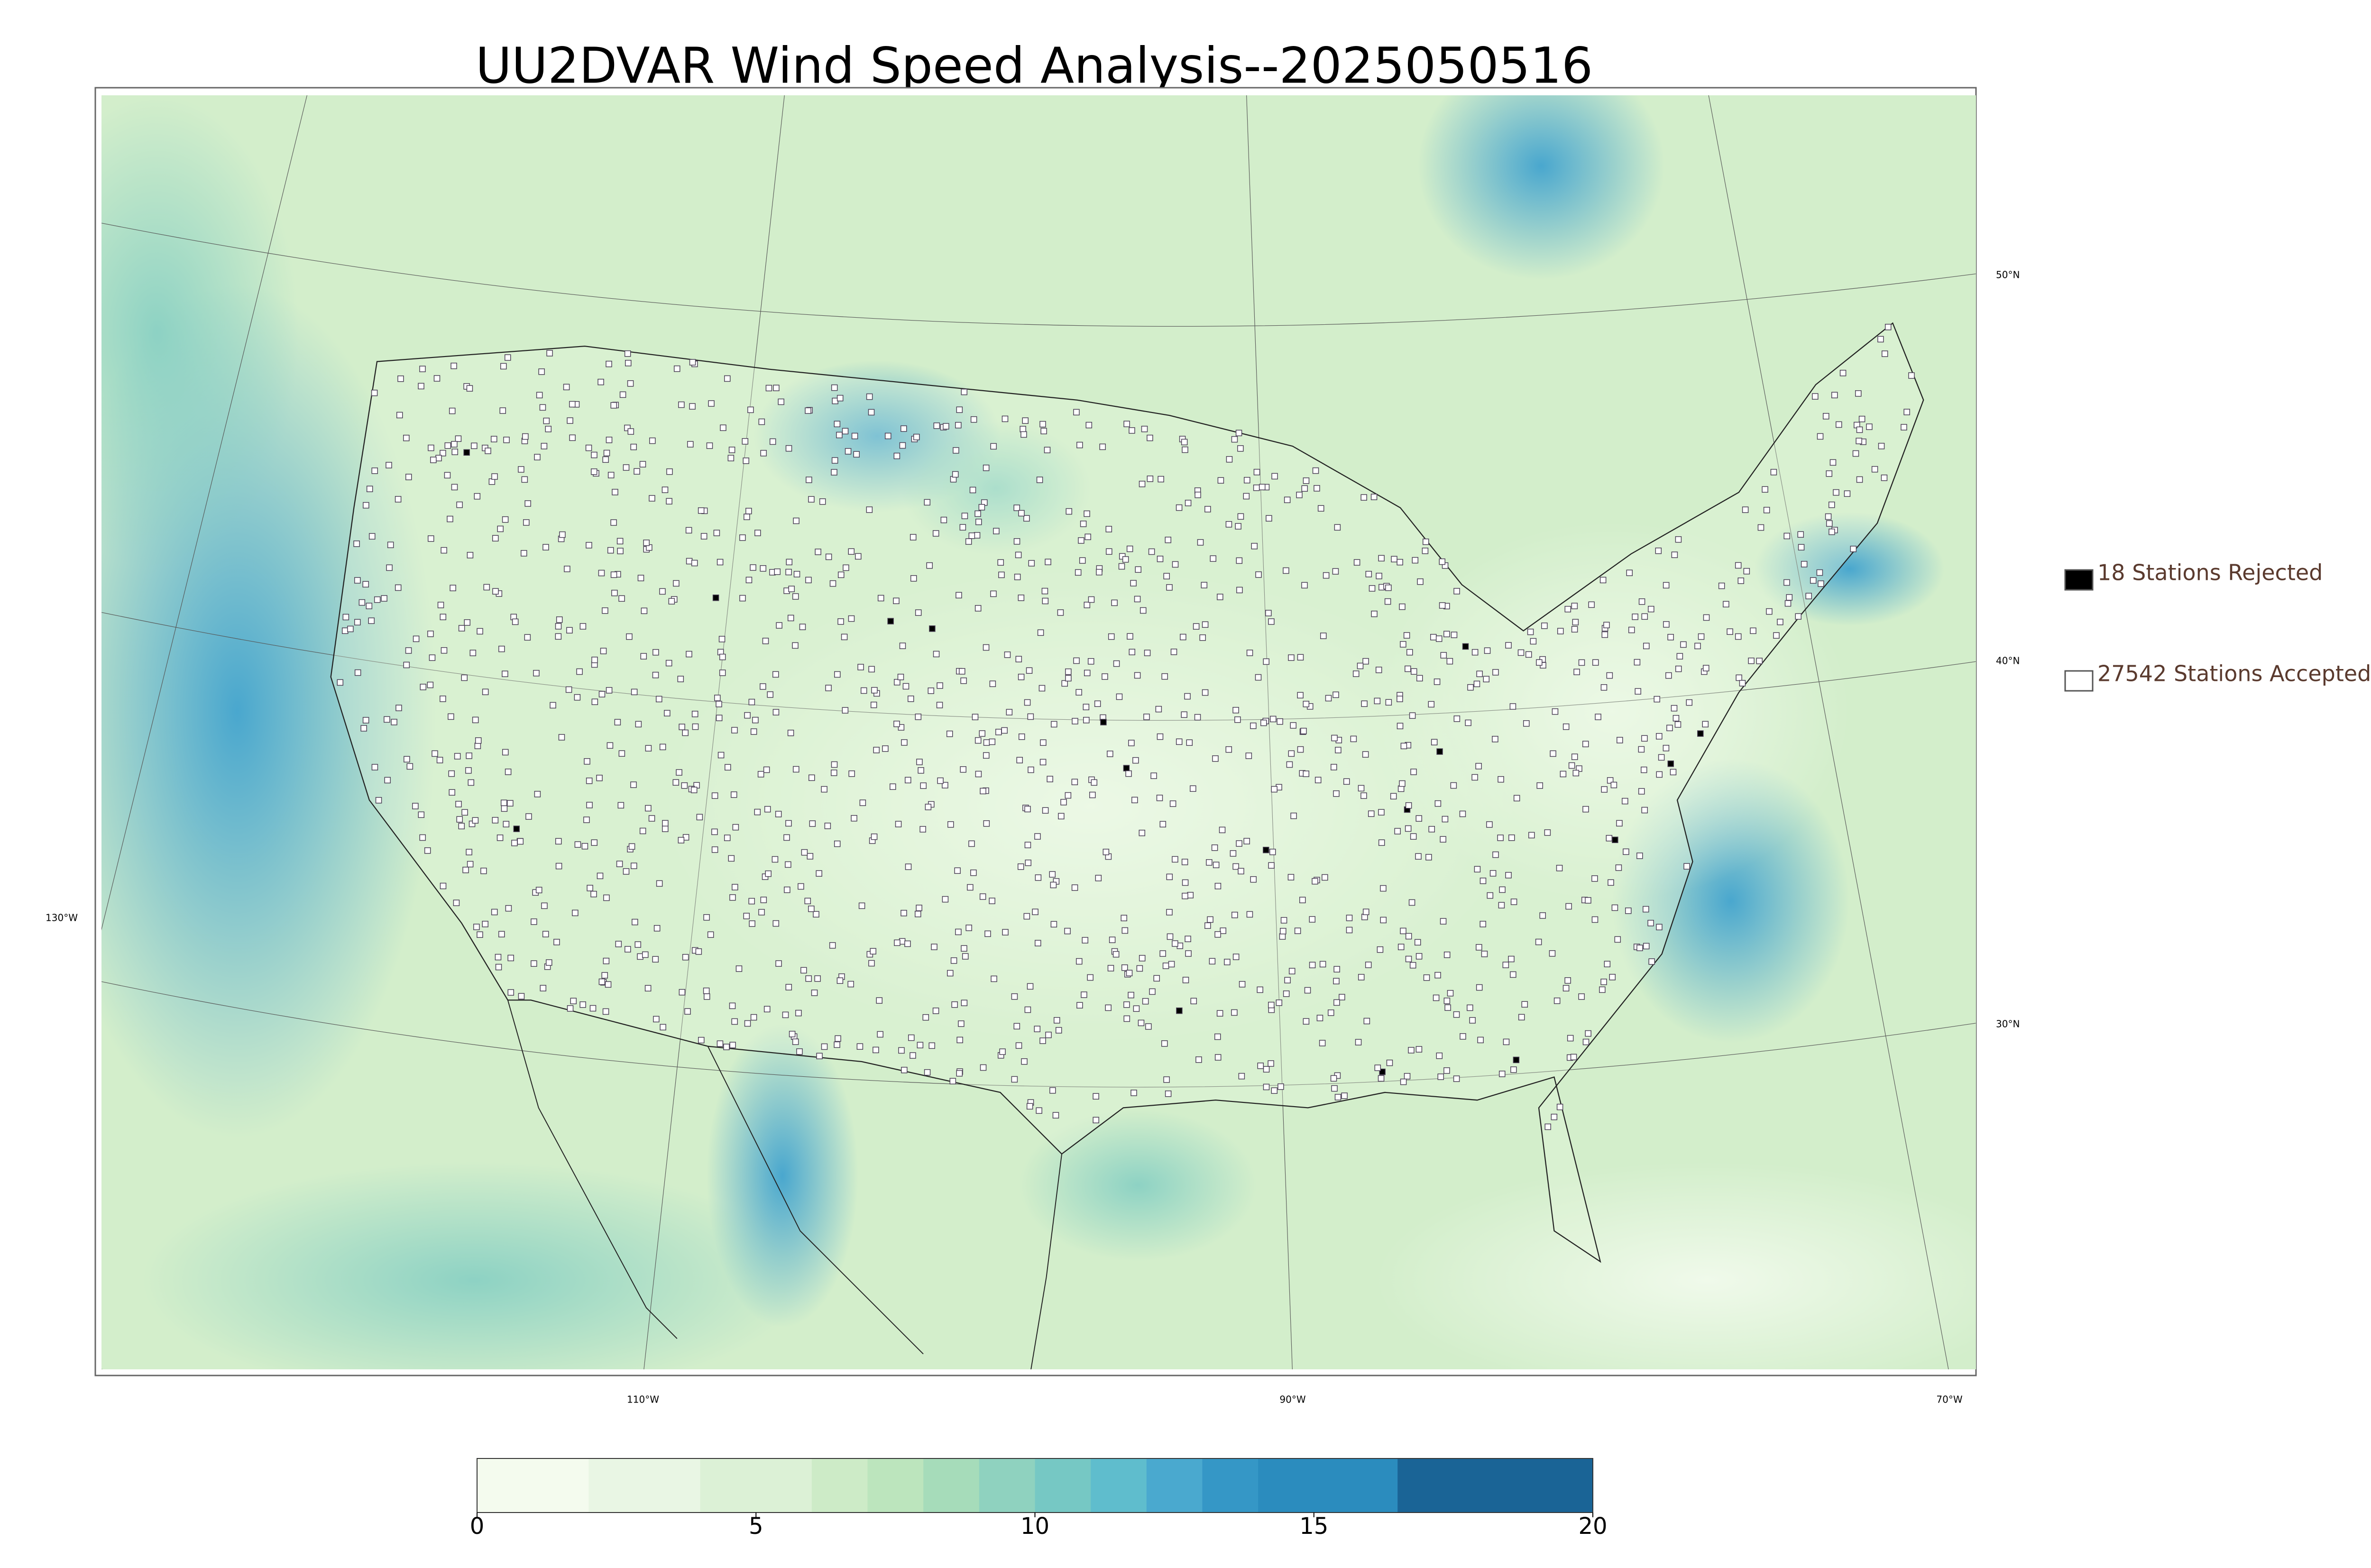  I want to click on lat-label: 50°N, so click(2008, 275).